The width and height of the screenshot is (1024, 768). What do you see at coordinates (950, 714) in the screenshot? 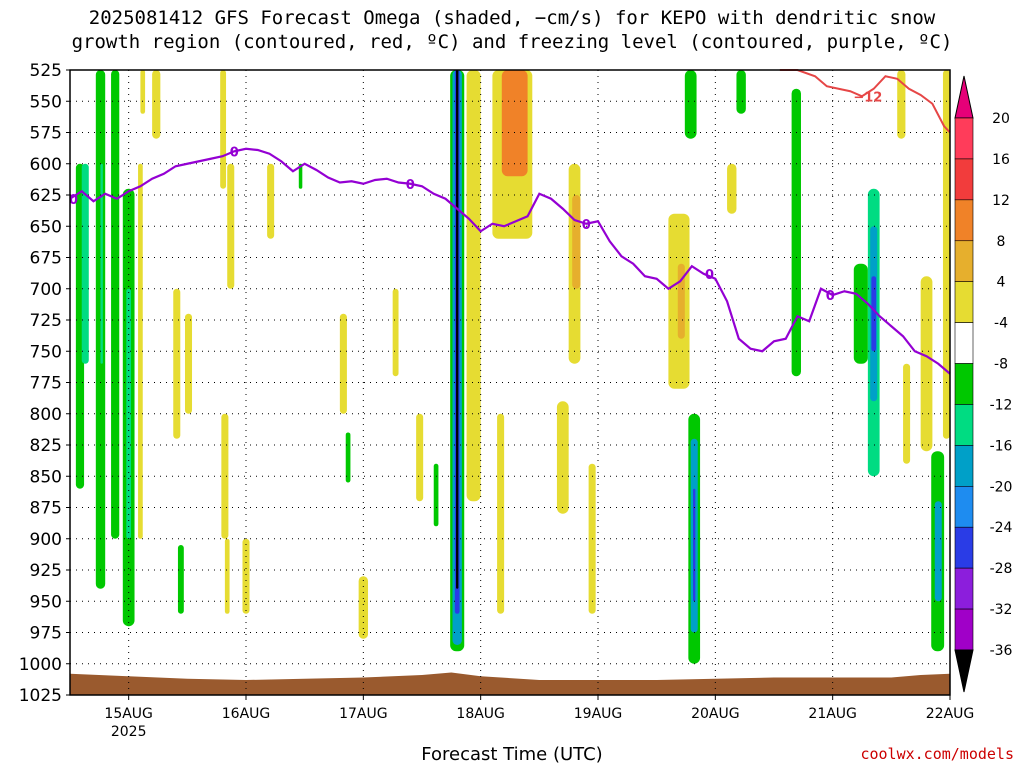
I see `x-tick-label: 22AUG` at bounding box center [950, 714].